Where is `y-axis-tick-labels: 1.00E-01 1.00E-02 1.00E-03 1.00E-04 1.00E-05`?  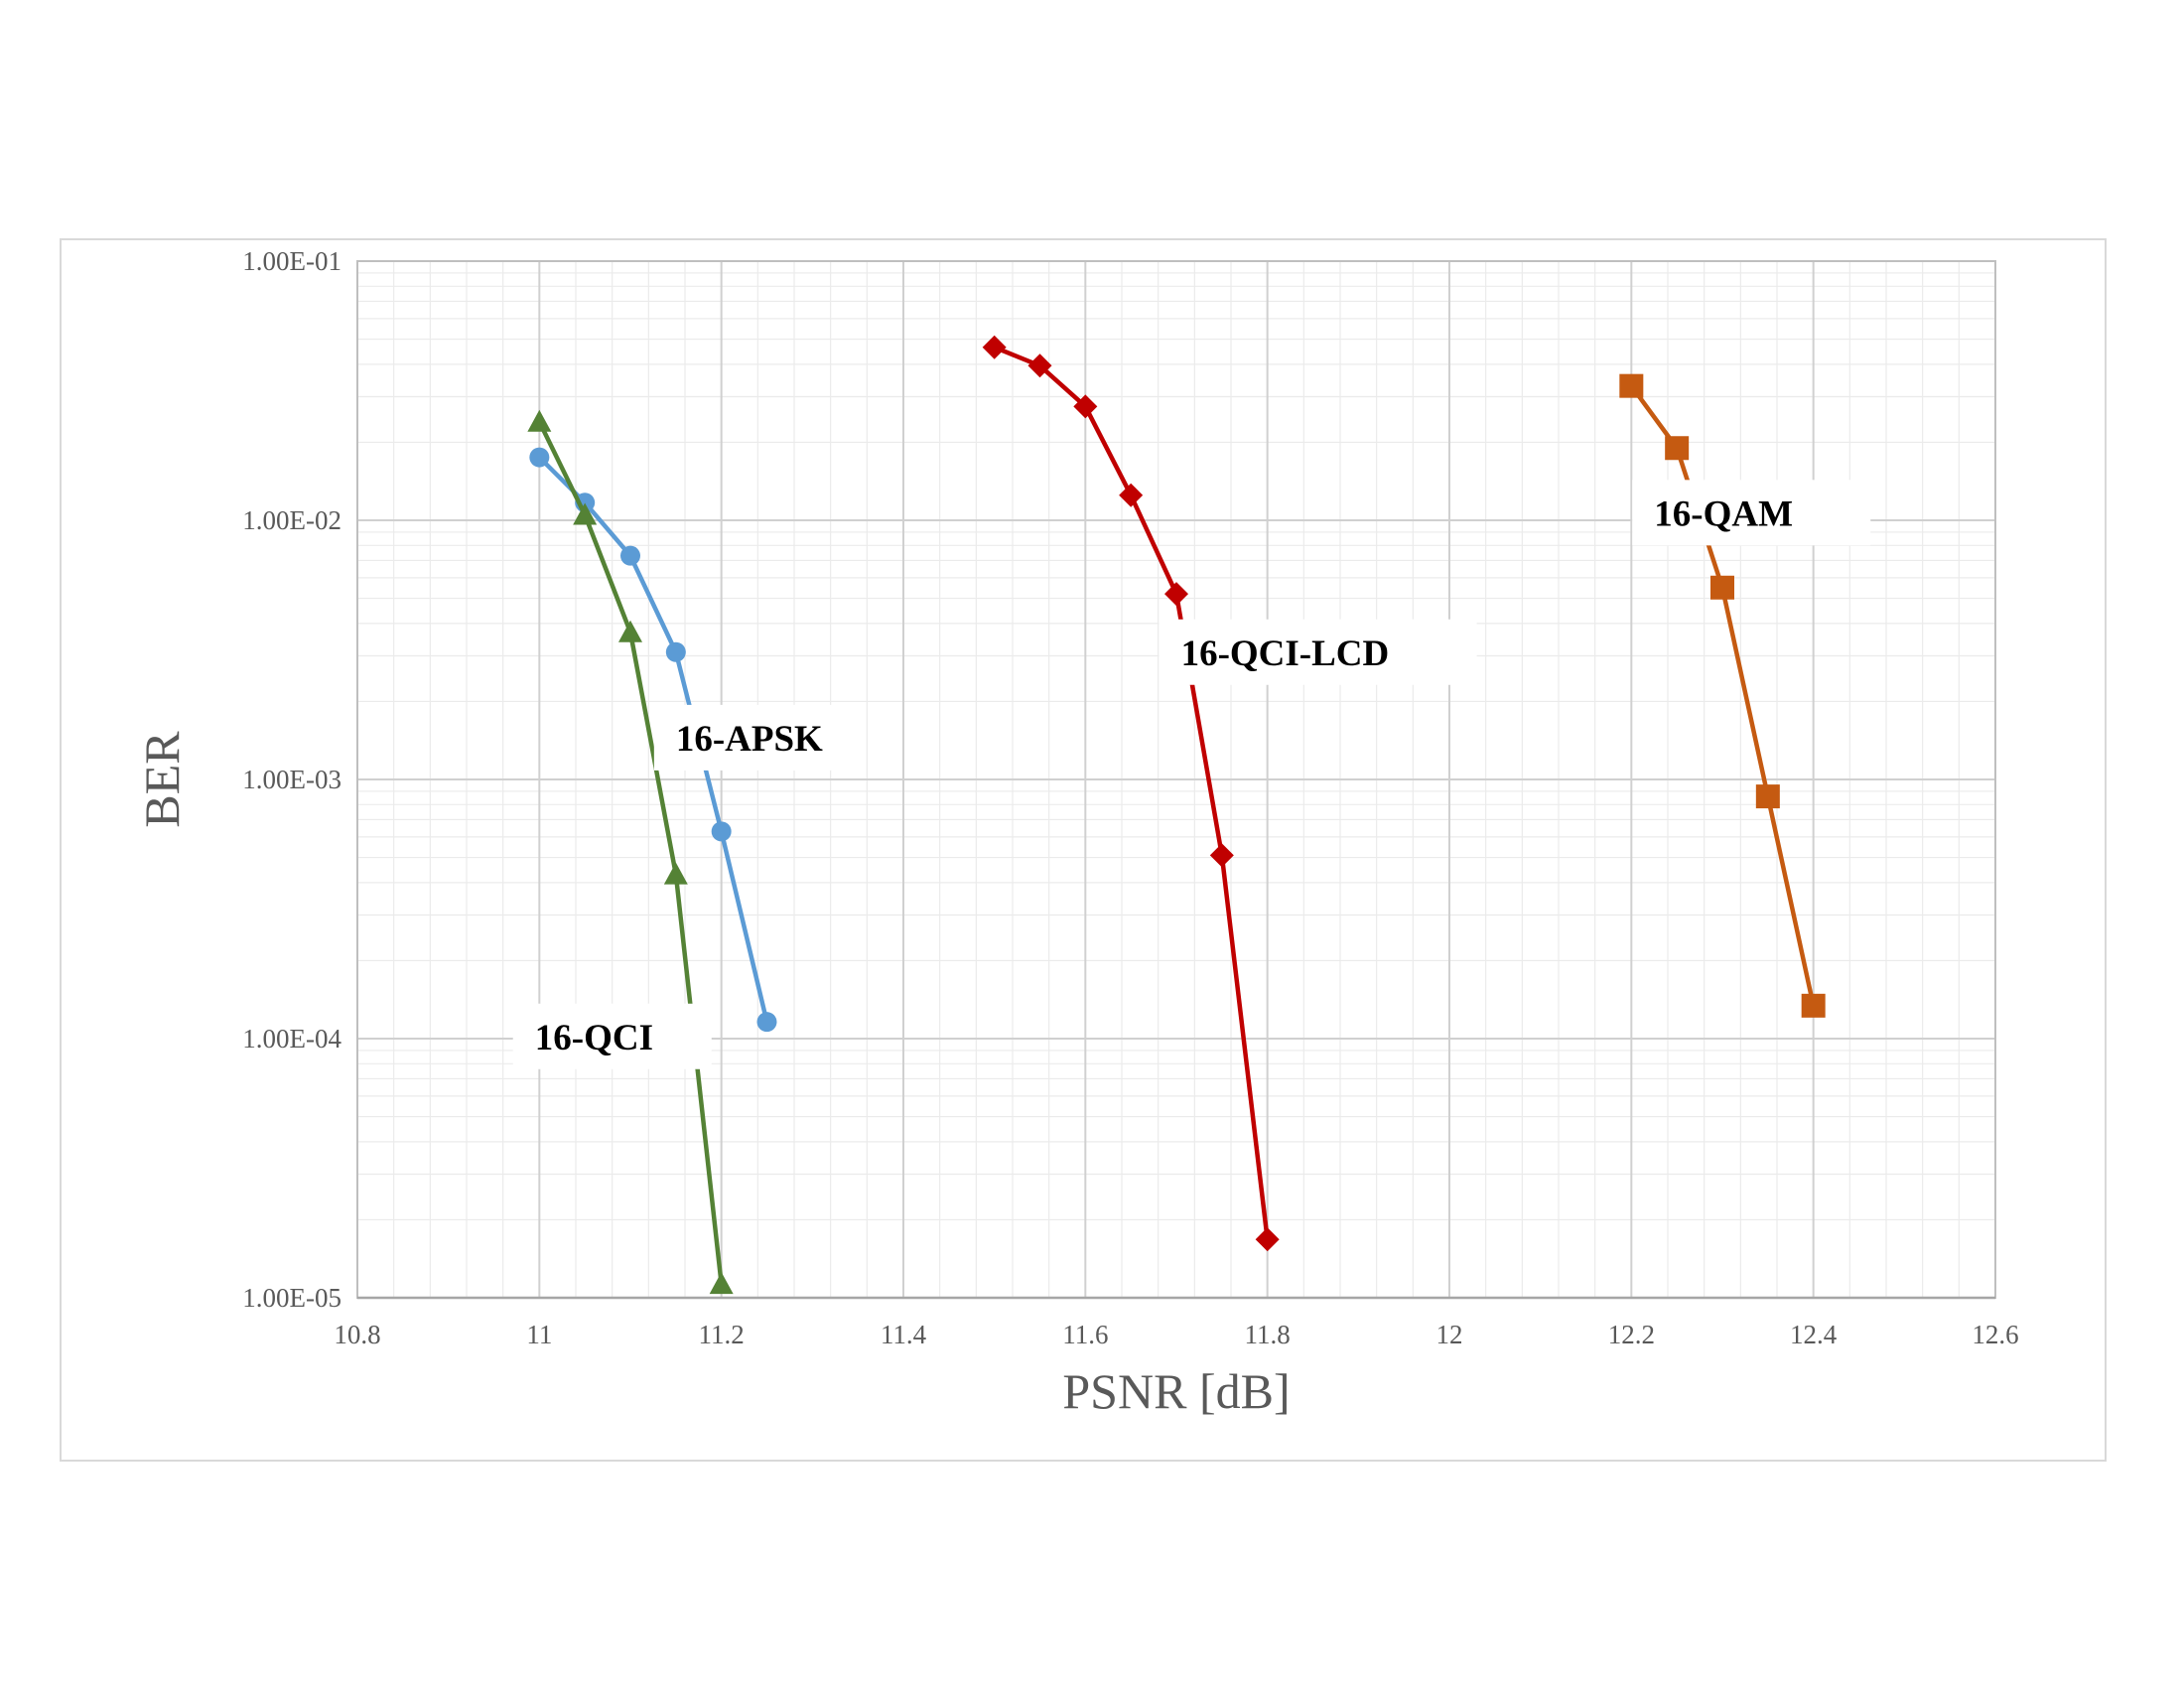 y-axis-tick-labels: 1.00E-01 1.00E-02 1.00E-03 1.00E-04 1.00E-05 is located at coordinates (291, 779).